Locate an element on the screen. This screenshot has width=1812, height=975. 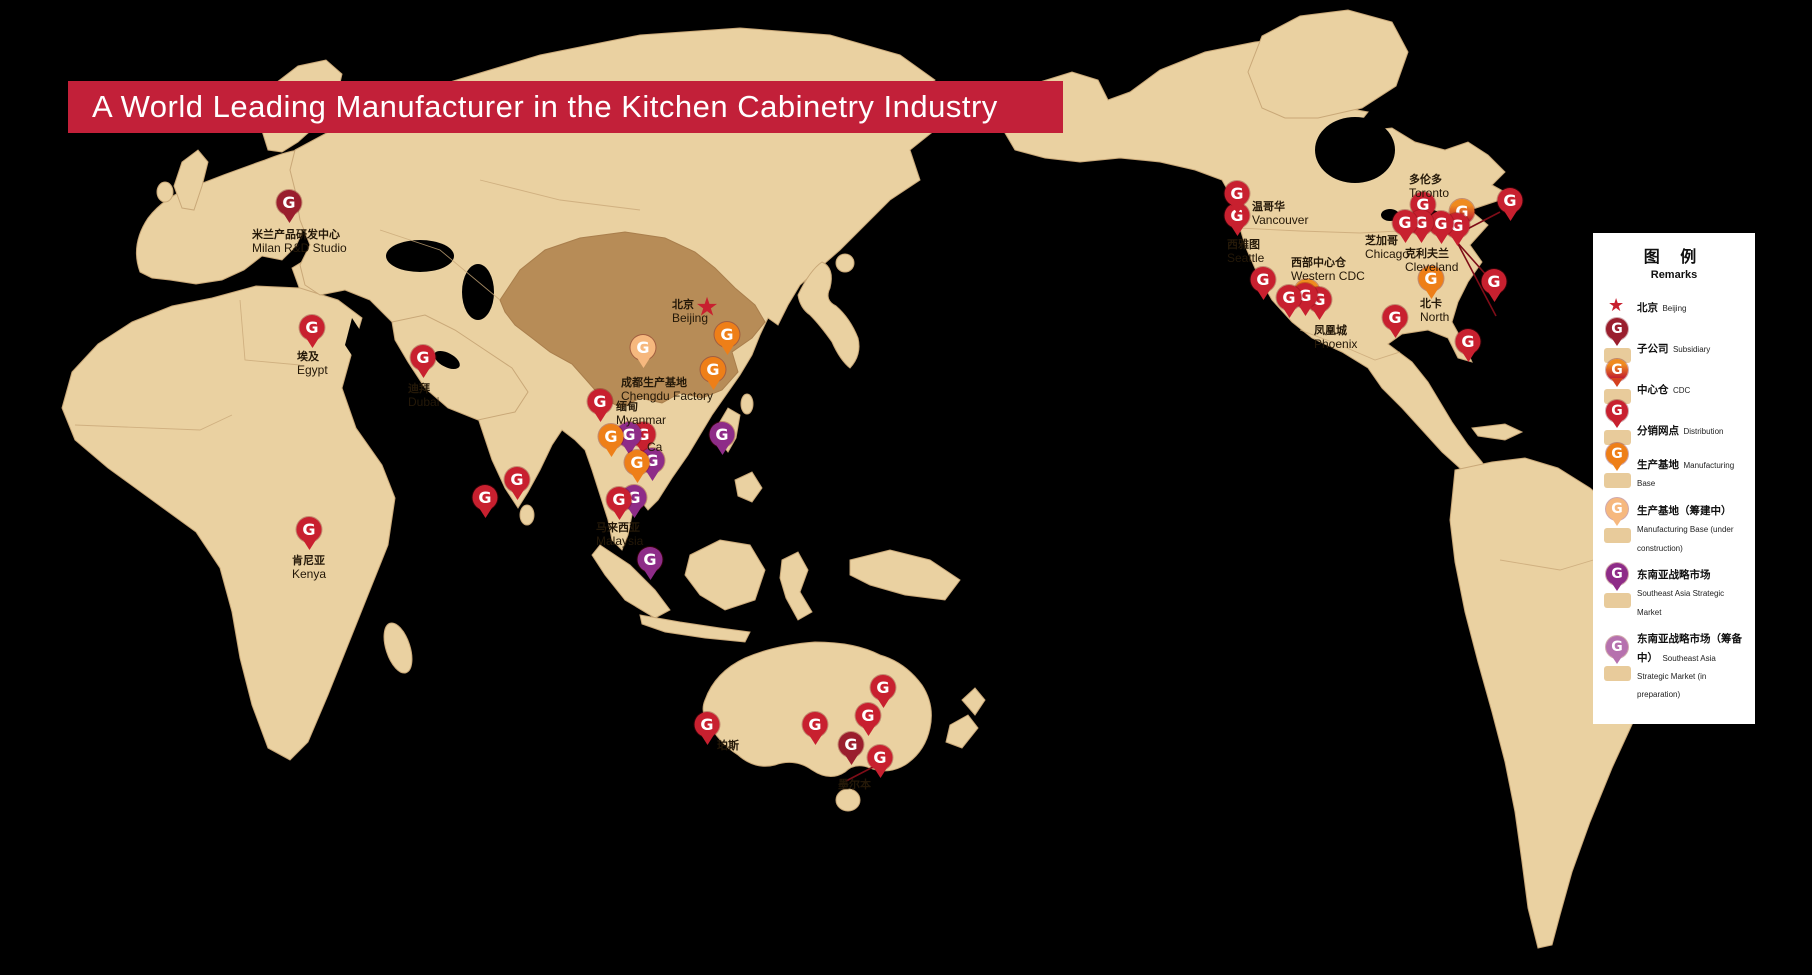
legend-label-en: CDC is located at coordinates (1681, 390).